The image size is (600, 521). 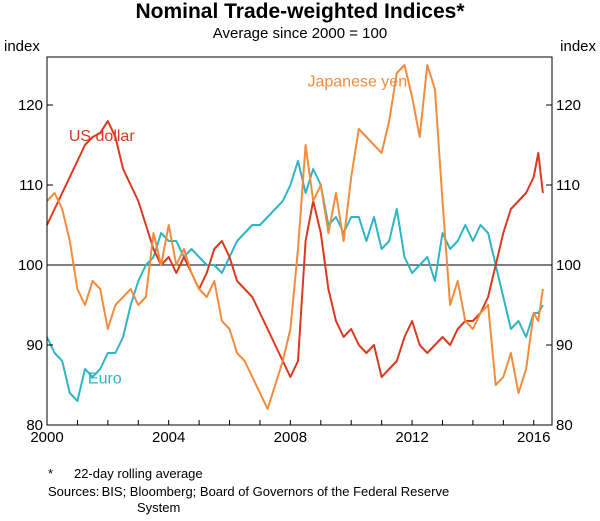 What do you see at coordinates (51, 473) in the screenshot?
I see `footnote-mark: *` at bounding box center [51, 473].